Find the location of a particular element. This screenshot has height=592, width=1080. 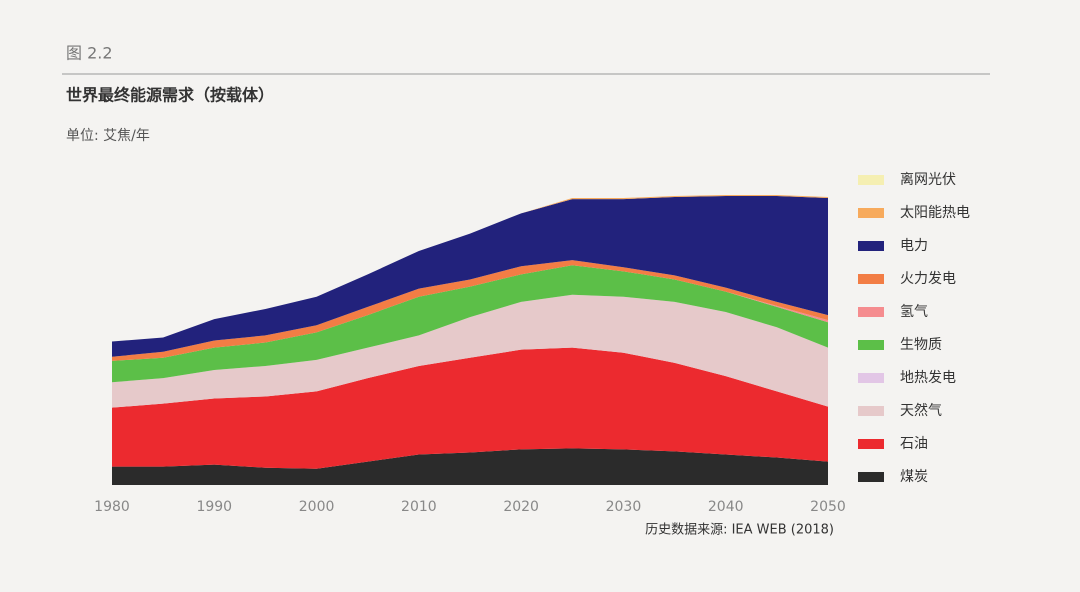

chart-title: 世界最终能源需求（按载体） is located at coordinates (170, 95).